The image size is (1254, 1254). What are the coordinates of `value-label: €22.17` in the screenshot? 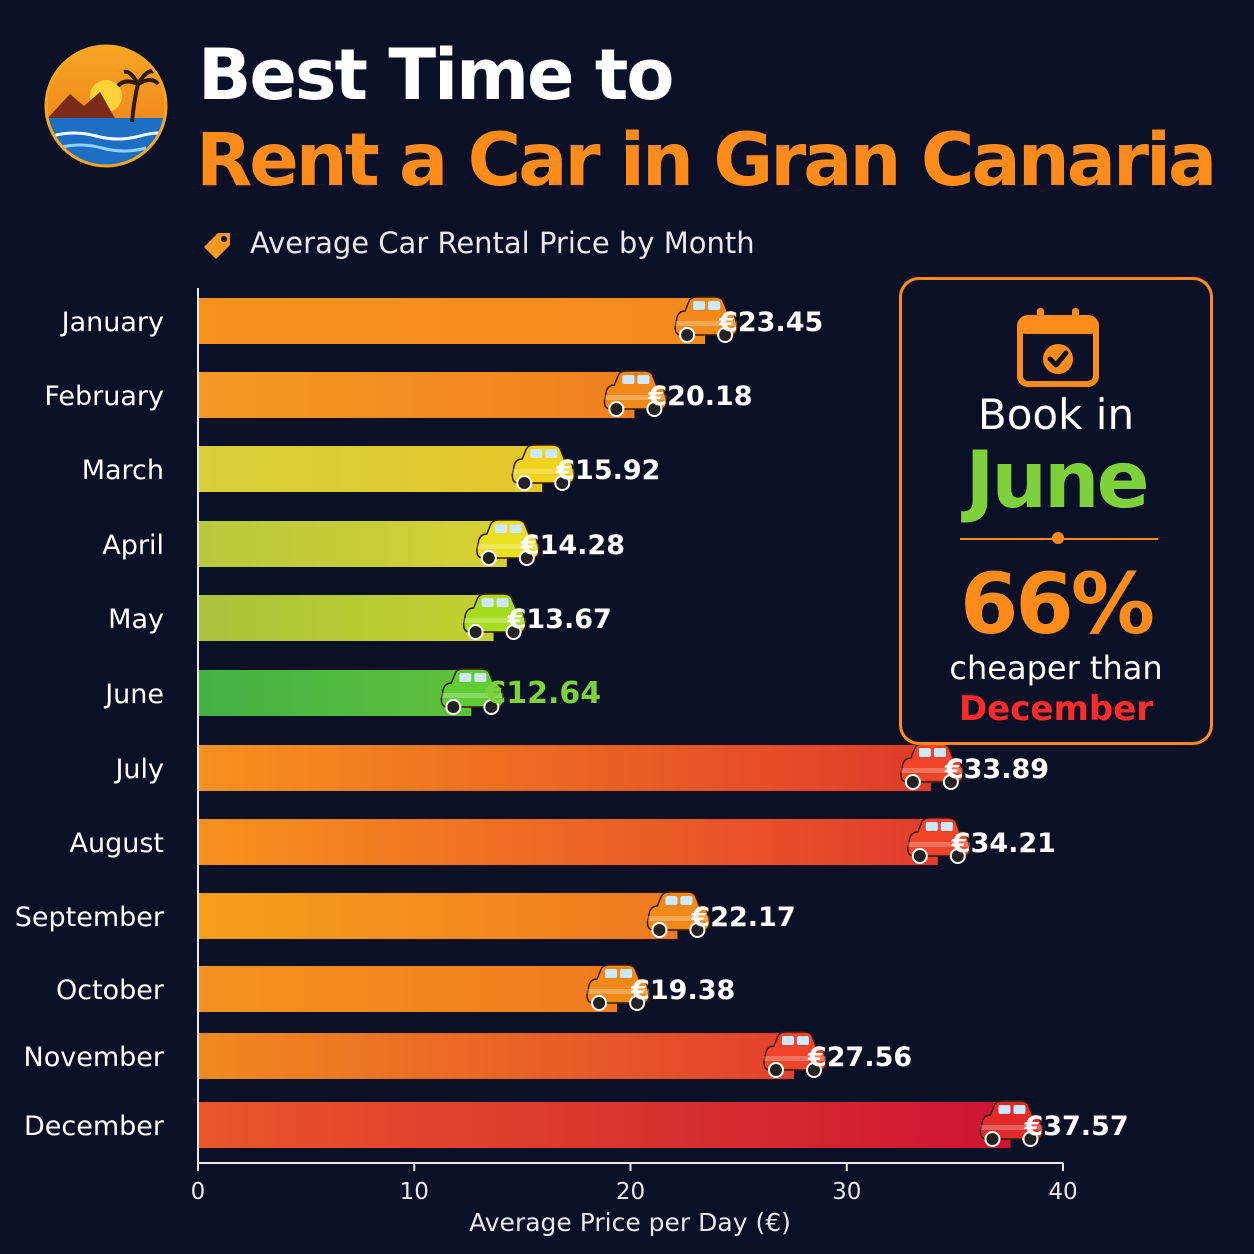 It's located at (742, 917).